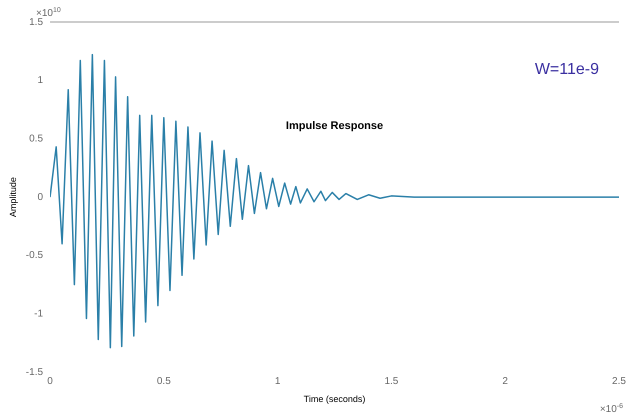 Image resolution: width=629 pixels, height=417 pixels. Describe the element at coordinates (36, 22) in the screenshot. I see `y-tick-label: 1.5` at that location.